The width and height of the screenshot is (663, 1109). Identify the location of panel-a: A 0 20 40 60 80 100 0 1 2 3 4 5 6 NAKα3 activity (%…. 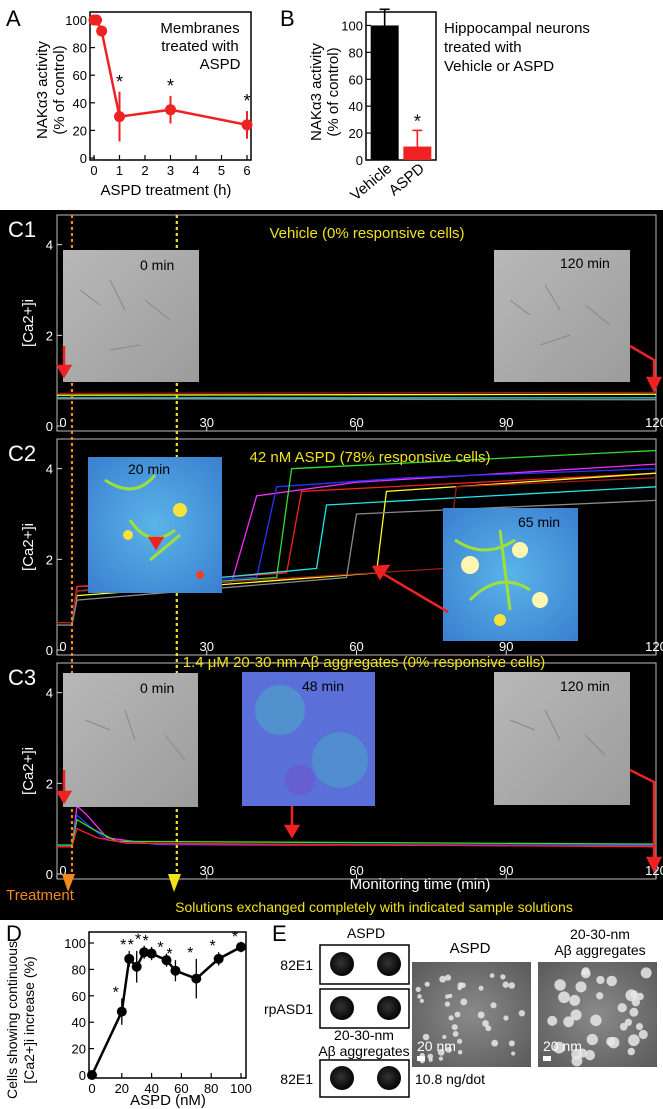
(129, 102).